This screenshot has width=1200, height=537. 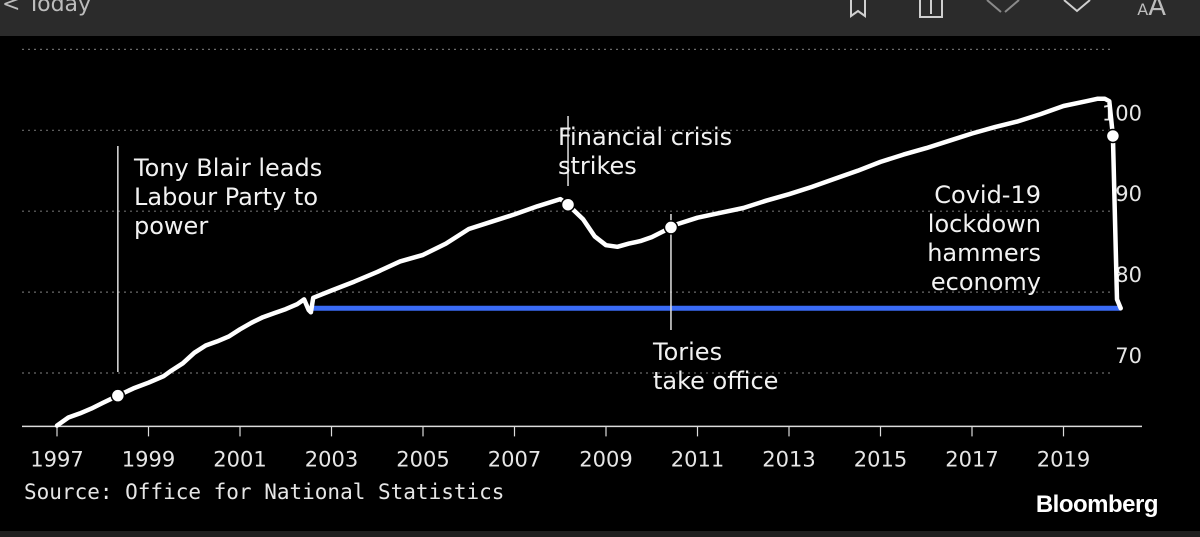 What do you see at coordinates (1128, 356) in the screenshot?
I see `y-tick-label-70: 70` at bounding box center [1128, 356].